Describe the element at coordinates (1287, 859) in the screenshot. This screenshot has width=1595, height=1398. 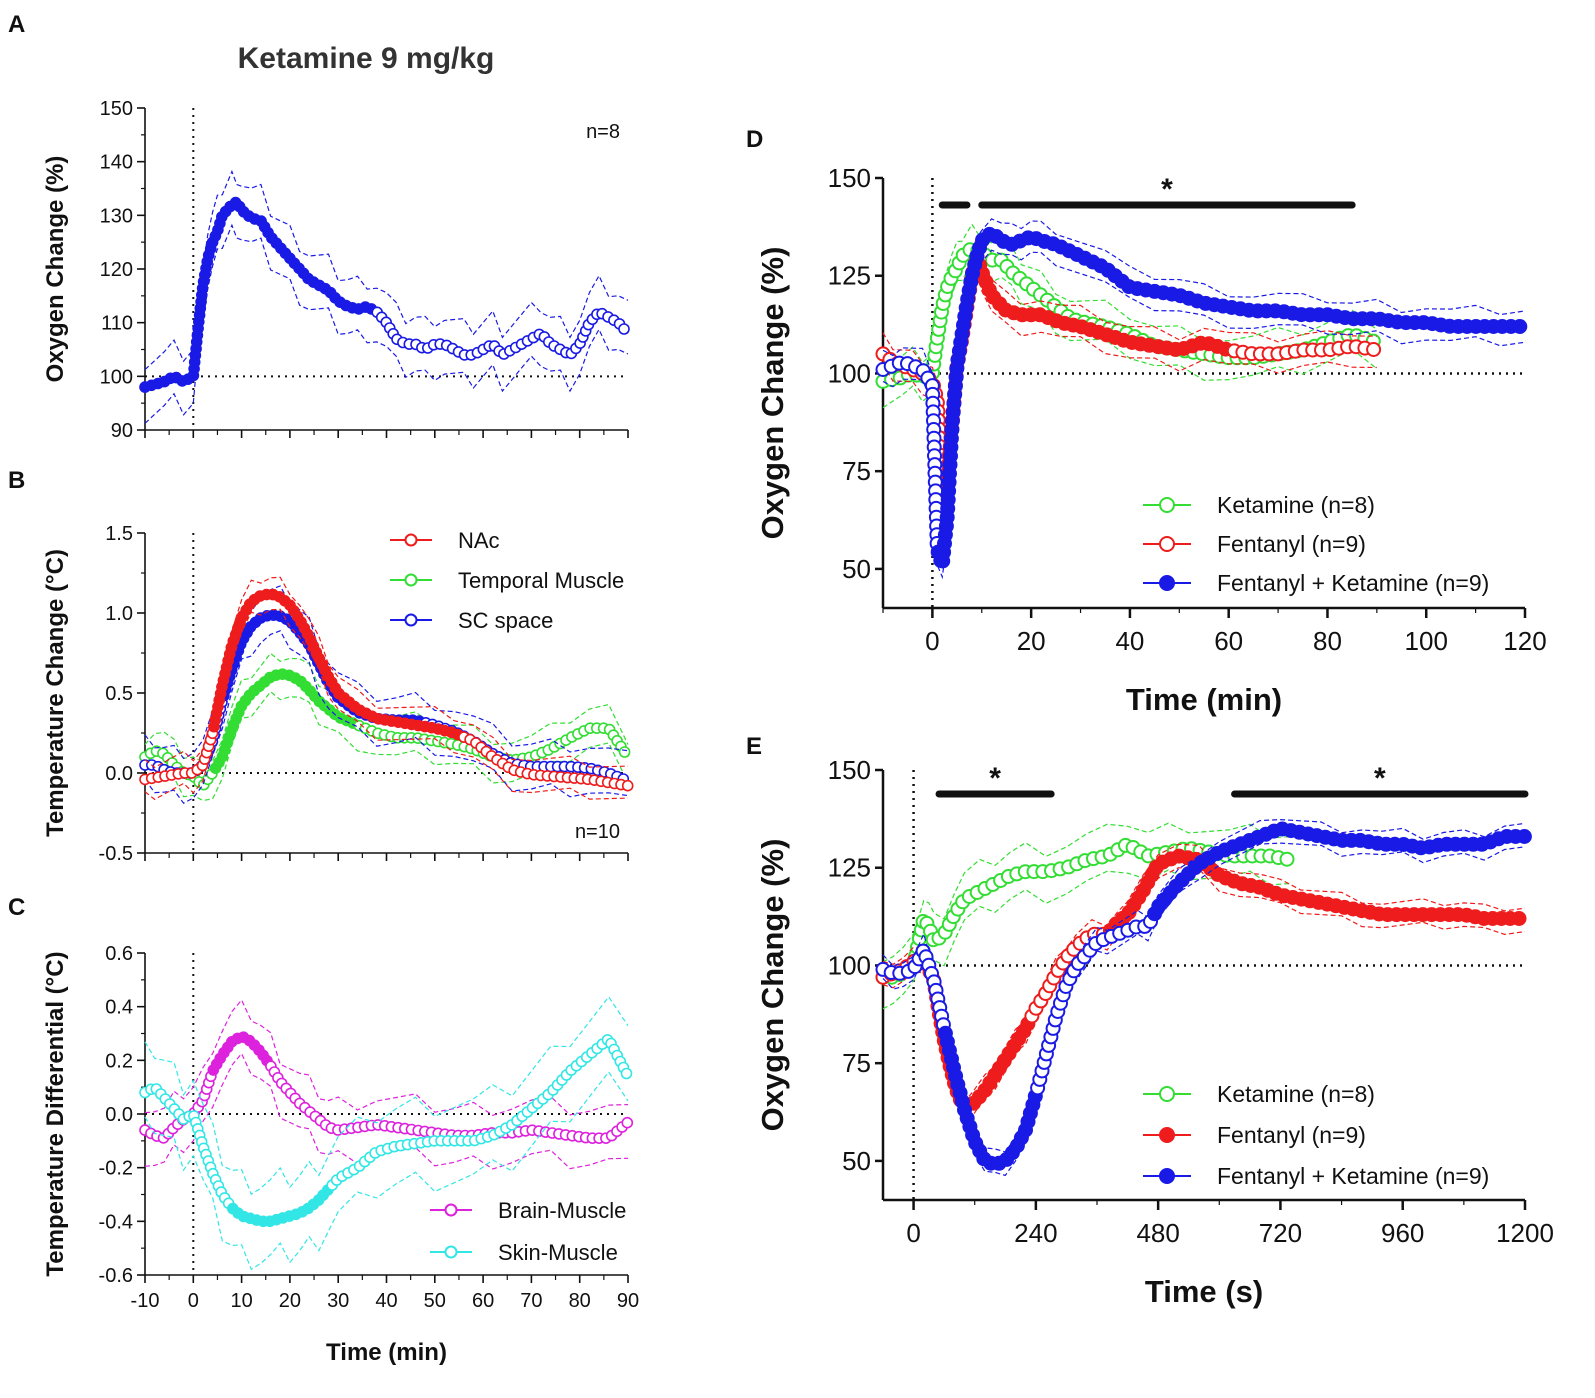
I see `ketamine-n-8-point` at that location.